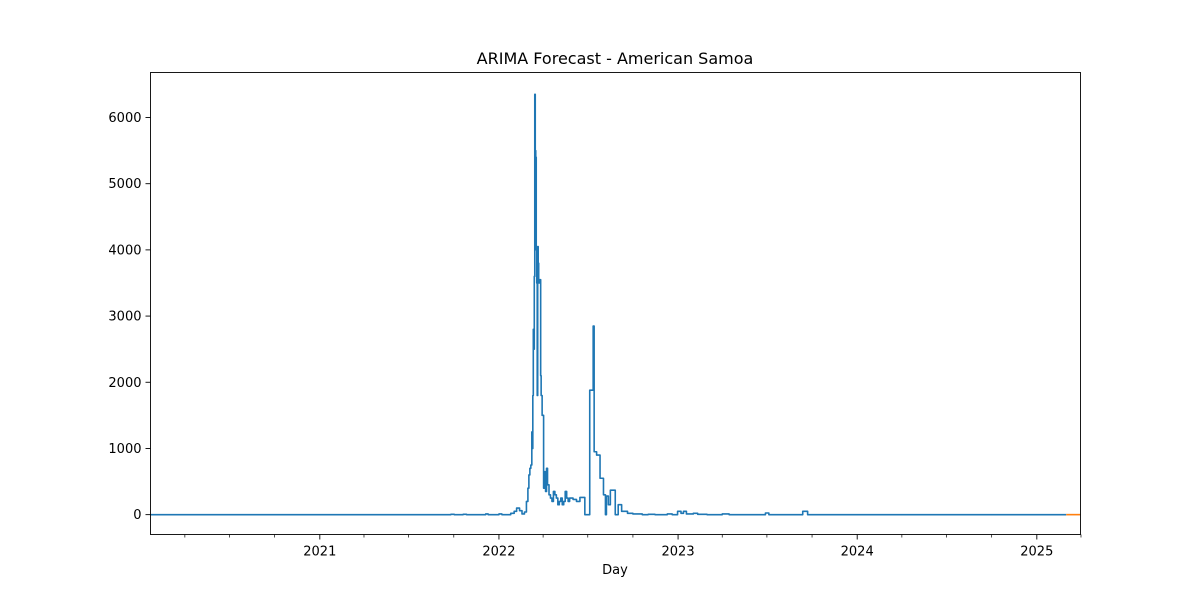 The width and height of the screenshot is (1200, 600). What do you see at coordinates (124, 449) in the screenshot?
I see `y-tick-label: 1000` at bounding box center [124, 449].